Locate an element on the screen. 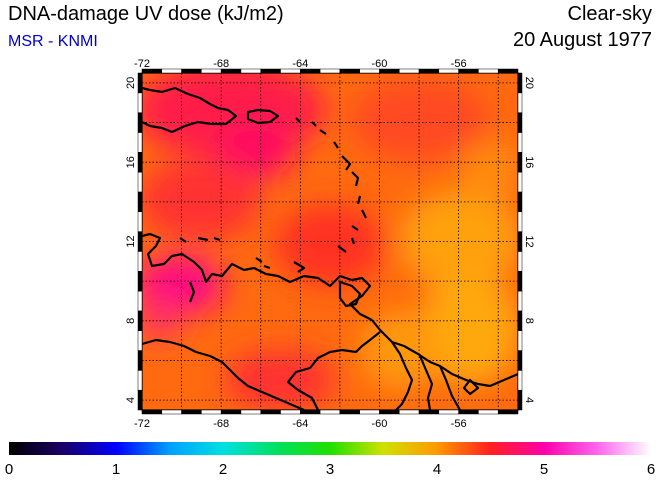 This screenshot has height=480, width=660. source-label: MSR - KNMI is located at coordinates (53, 41).